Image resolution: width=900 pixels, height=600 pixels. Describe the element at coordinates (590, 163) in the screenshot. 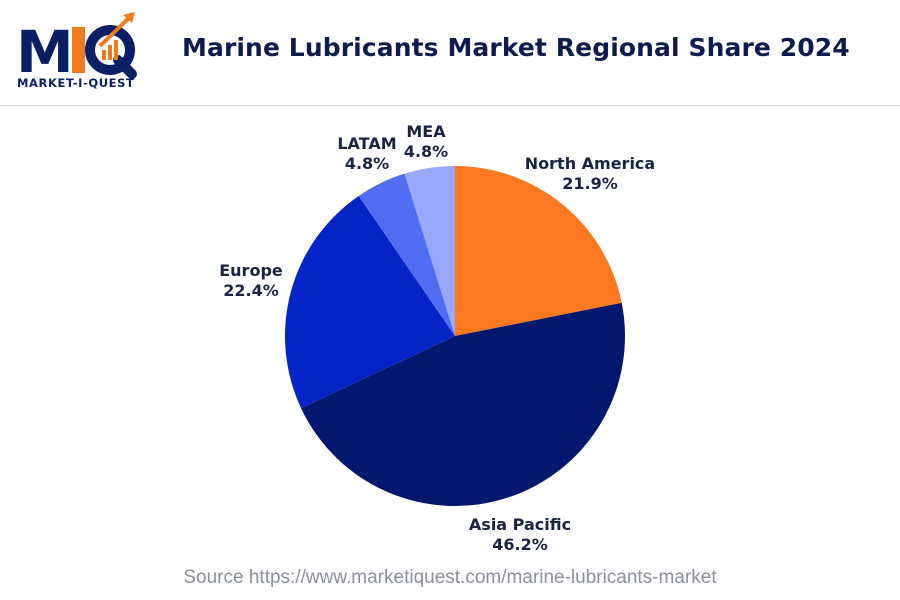

I see `slice-label-name: North America` at that location.